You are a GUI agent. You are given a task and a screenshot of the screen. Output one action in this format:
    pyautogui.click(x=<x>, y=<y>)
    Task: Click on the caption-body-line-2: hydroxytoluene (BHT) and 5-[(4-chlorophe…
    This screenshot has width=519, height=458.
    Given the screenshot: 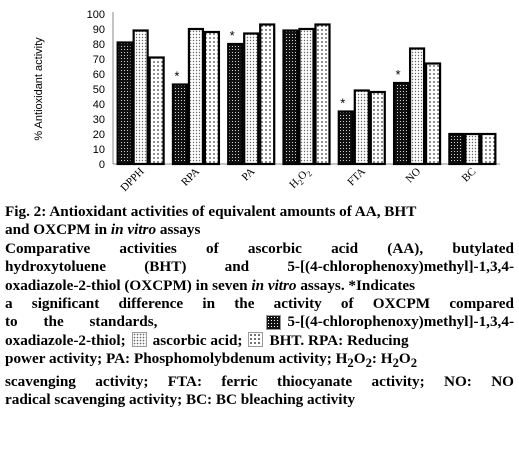 What is the action you would take?
    pyautogui.click(x=259, y=267)
    